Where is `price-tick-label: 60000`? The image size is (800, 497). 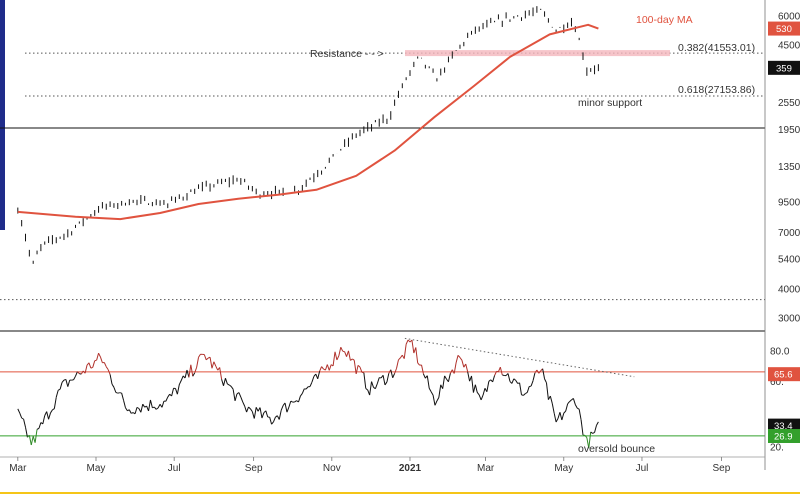
price-tick-label: 60000 is located at coordinates (789, 17).